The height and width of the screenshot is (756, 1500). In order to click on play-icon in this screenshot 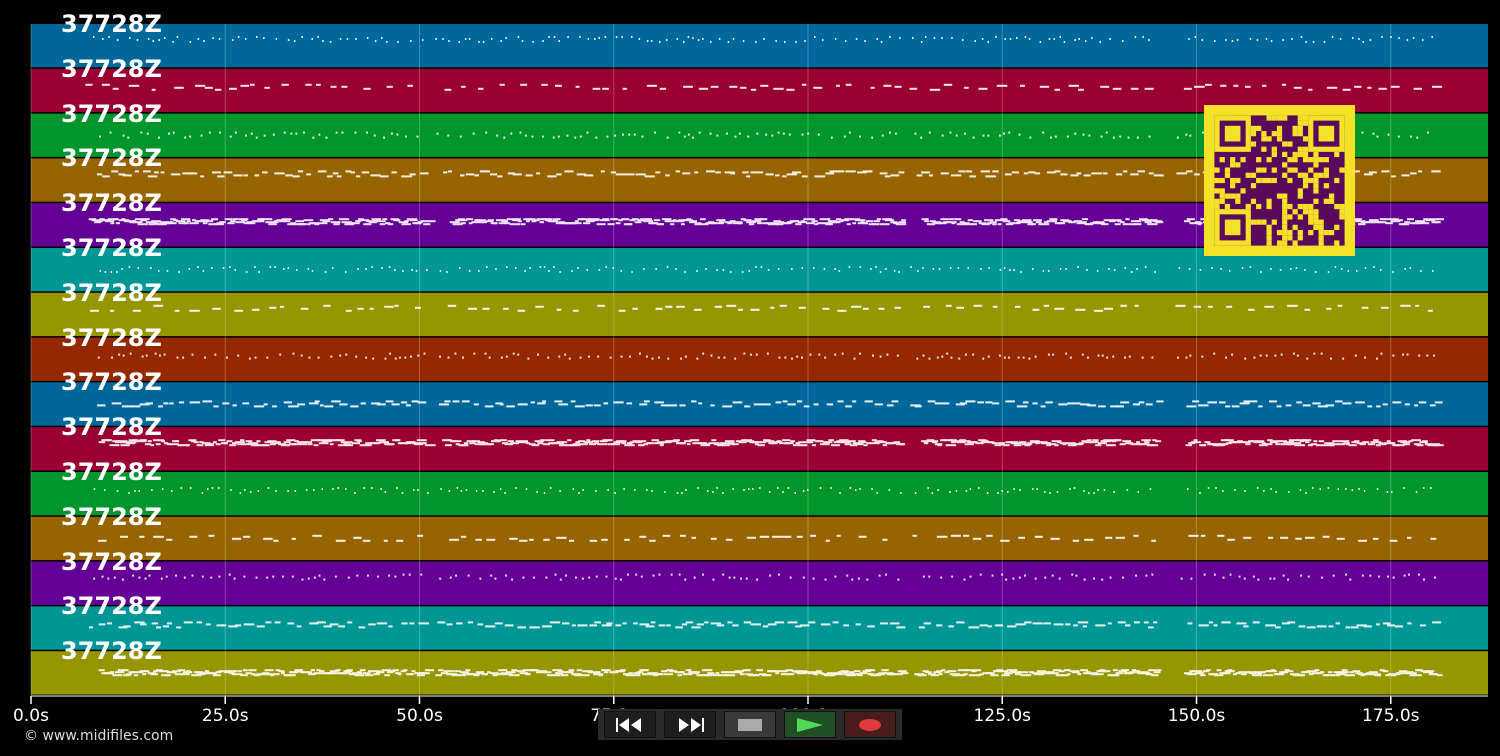, I will do `click(810, 724)`.